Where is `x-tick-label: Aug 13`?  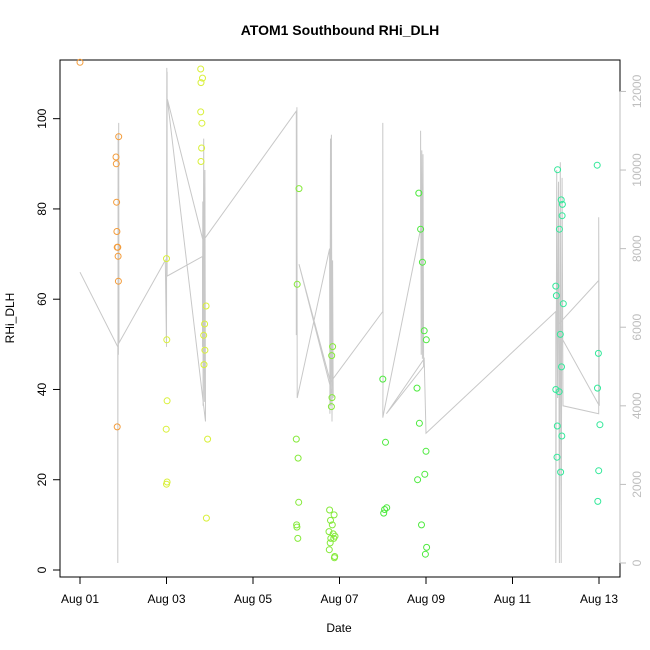 x-tick-label: Aug 13 is located at coordinates (599, 599).